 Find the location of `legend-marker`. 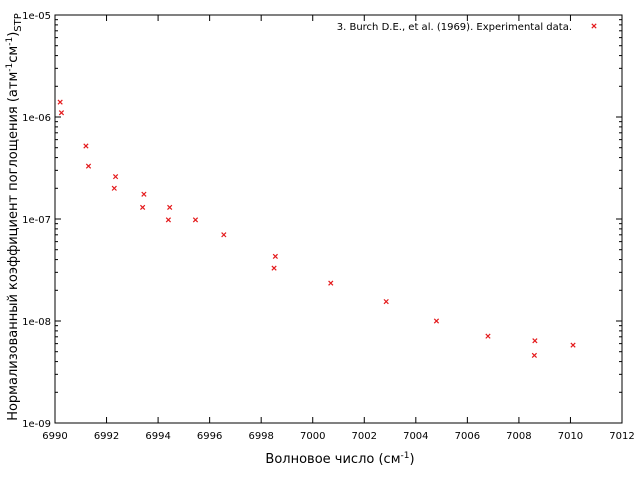

legend-marker is located at coordinates (594, 26).